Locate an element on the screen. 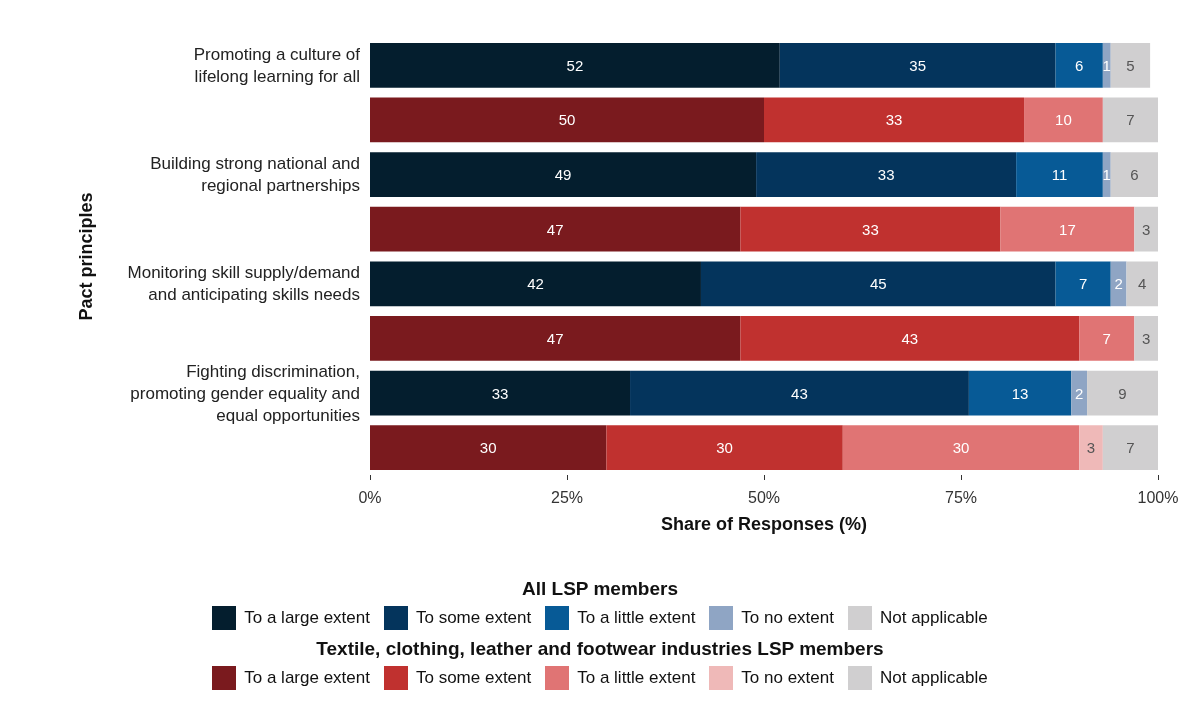  y-tick-label: Monitoring skill supply/demand and anticipating skills needs is located at coordinates (243, 284).